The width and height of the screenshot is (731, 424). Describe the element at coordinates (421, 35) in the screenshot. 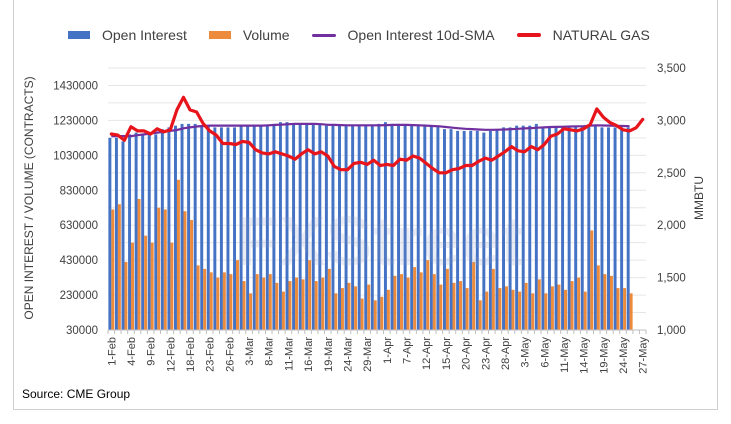

I see `legend-label-sma: Open Interest 10d-SMA` at that location.